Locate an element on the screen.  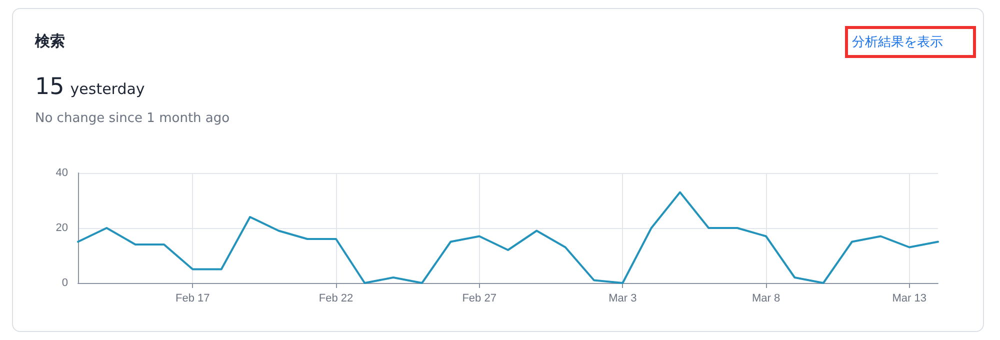
y-tick-label: 0 is located at coordinates (65, 283).